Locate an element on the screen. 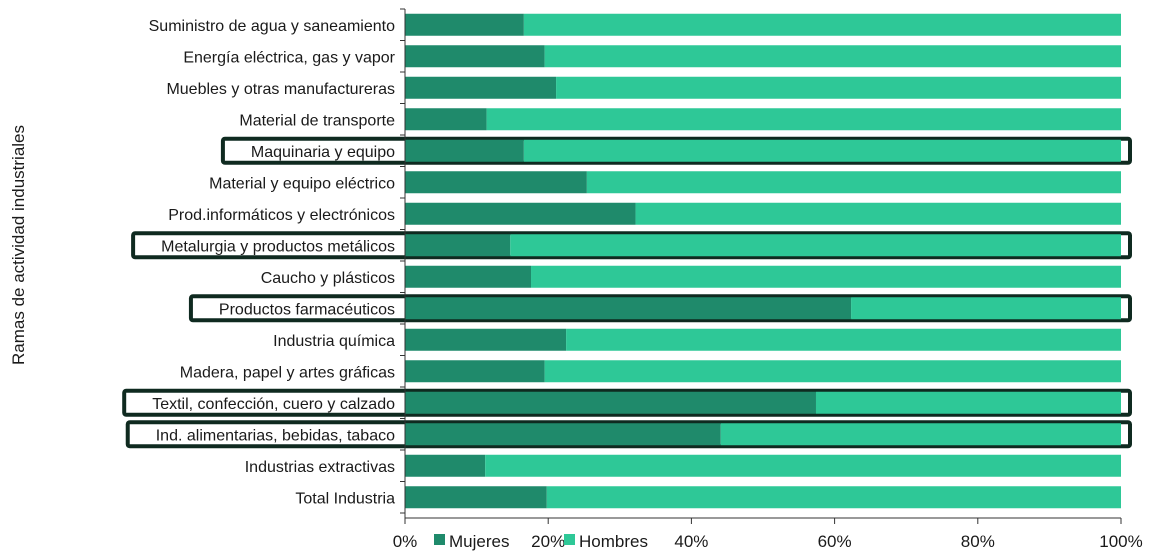 Image resolution: width=1152 pixels, height=552 pixels. category-label: Productos farmacéuticos is located at coordinates (307, 309).